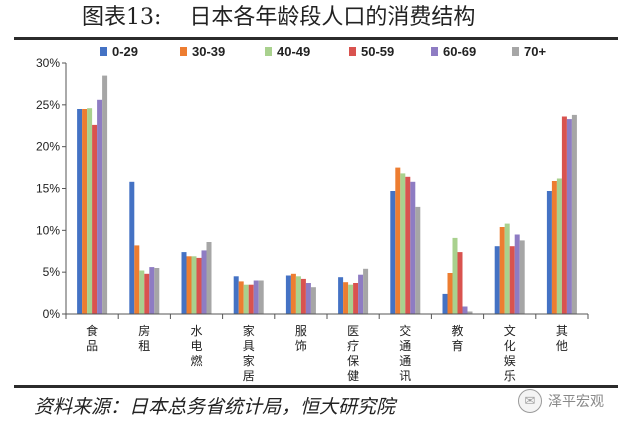  I want to click on x-tick-label: 医疗保健, so click(353, 353).